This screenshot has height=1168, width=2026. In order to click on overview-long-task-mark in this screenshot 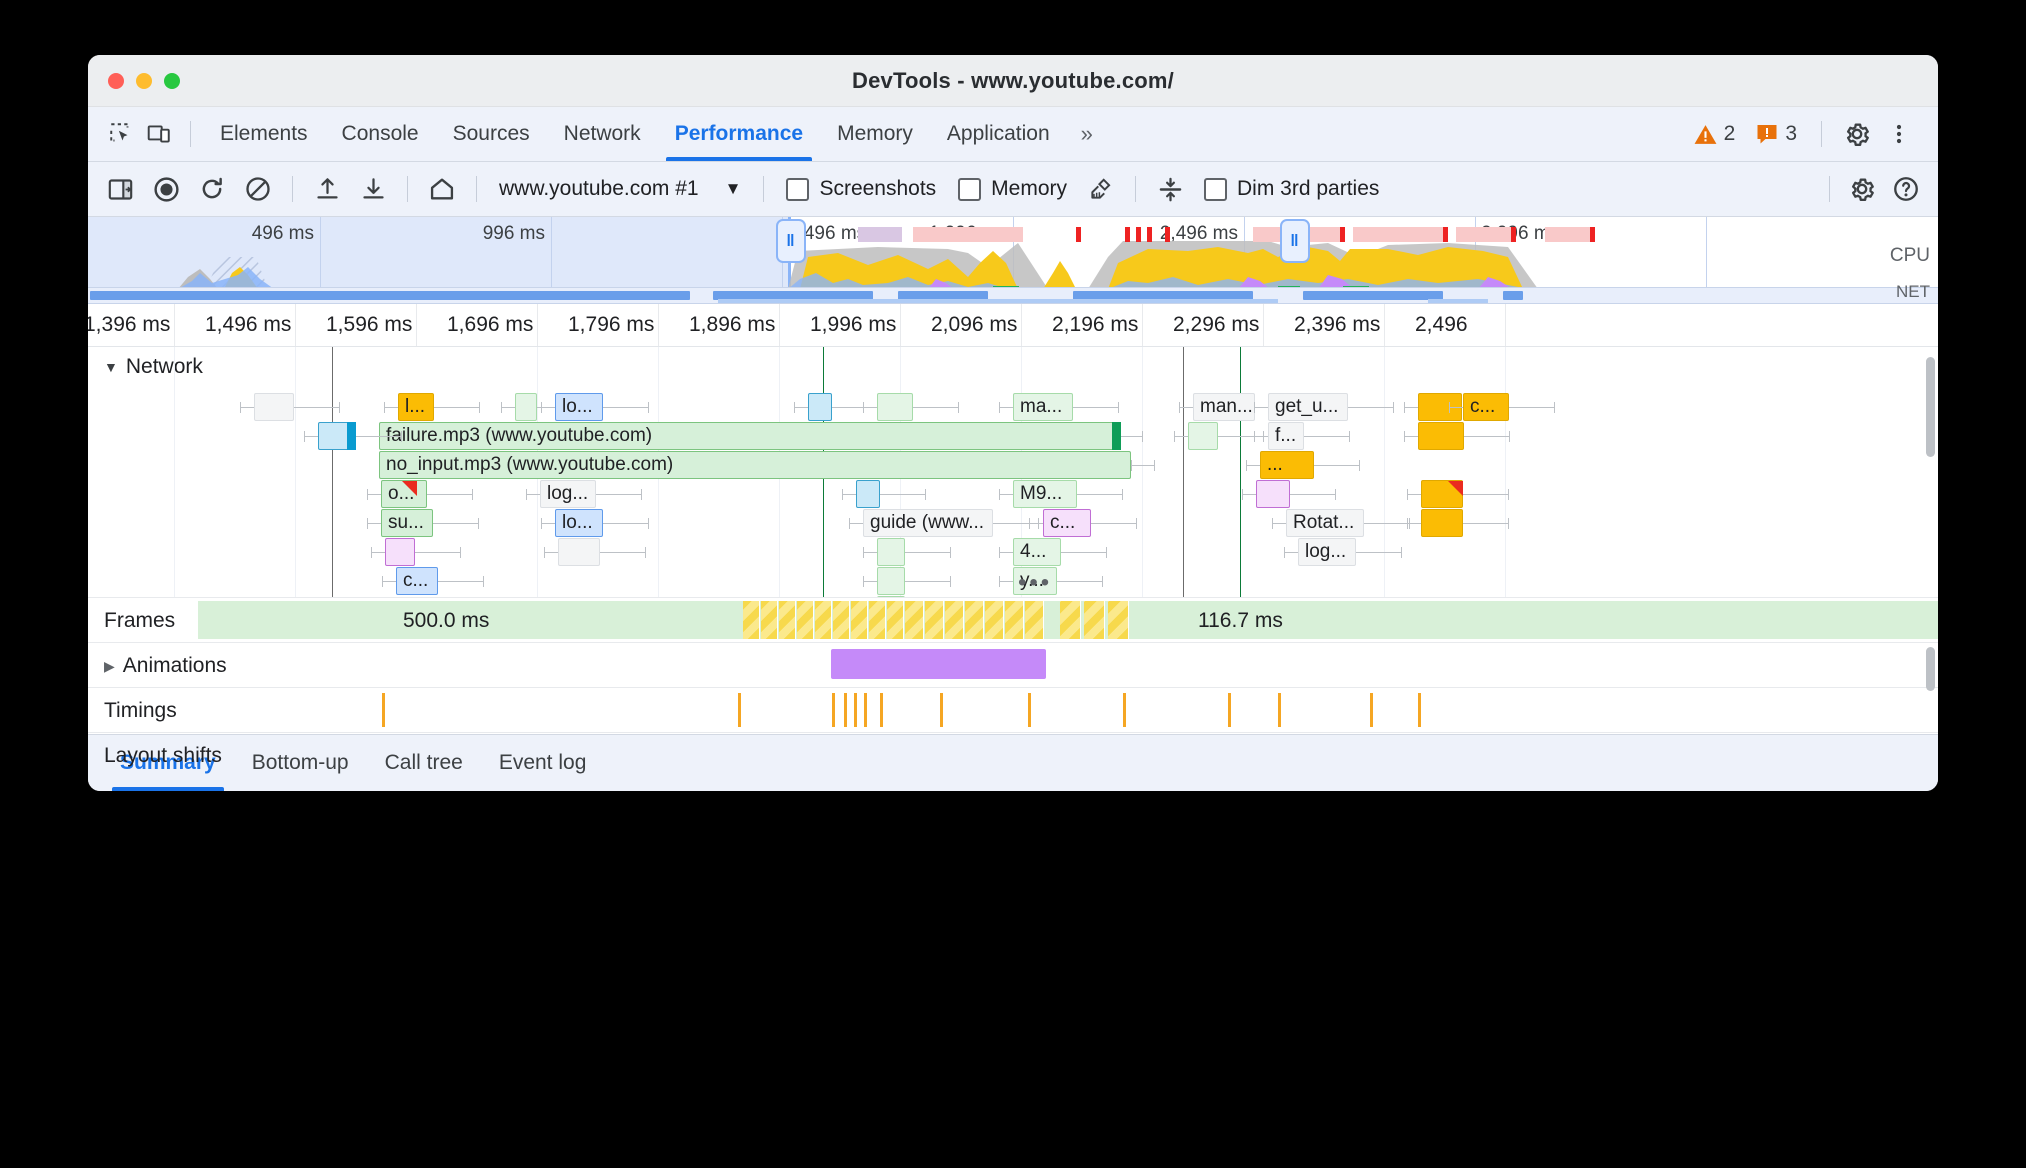, I will do `click(1342, 234)`.